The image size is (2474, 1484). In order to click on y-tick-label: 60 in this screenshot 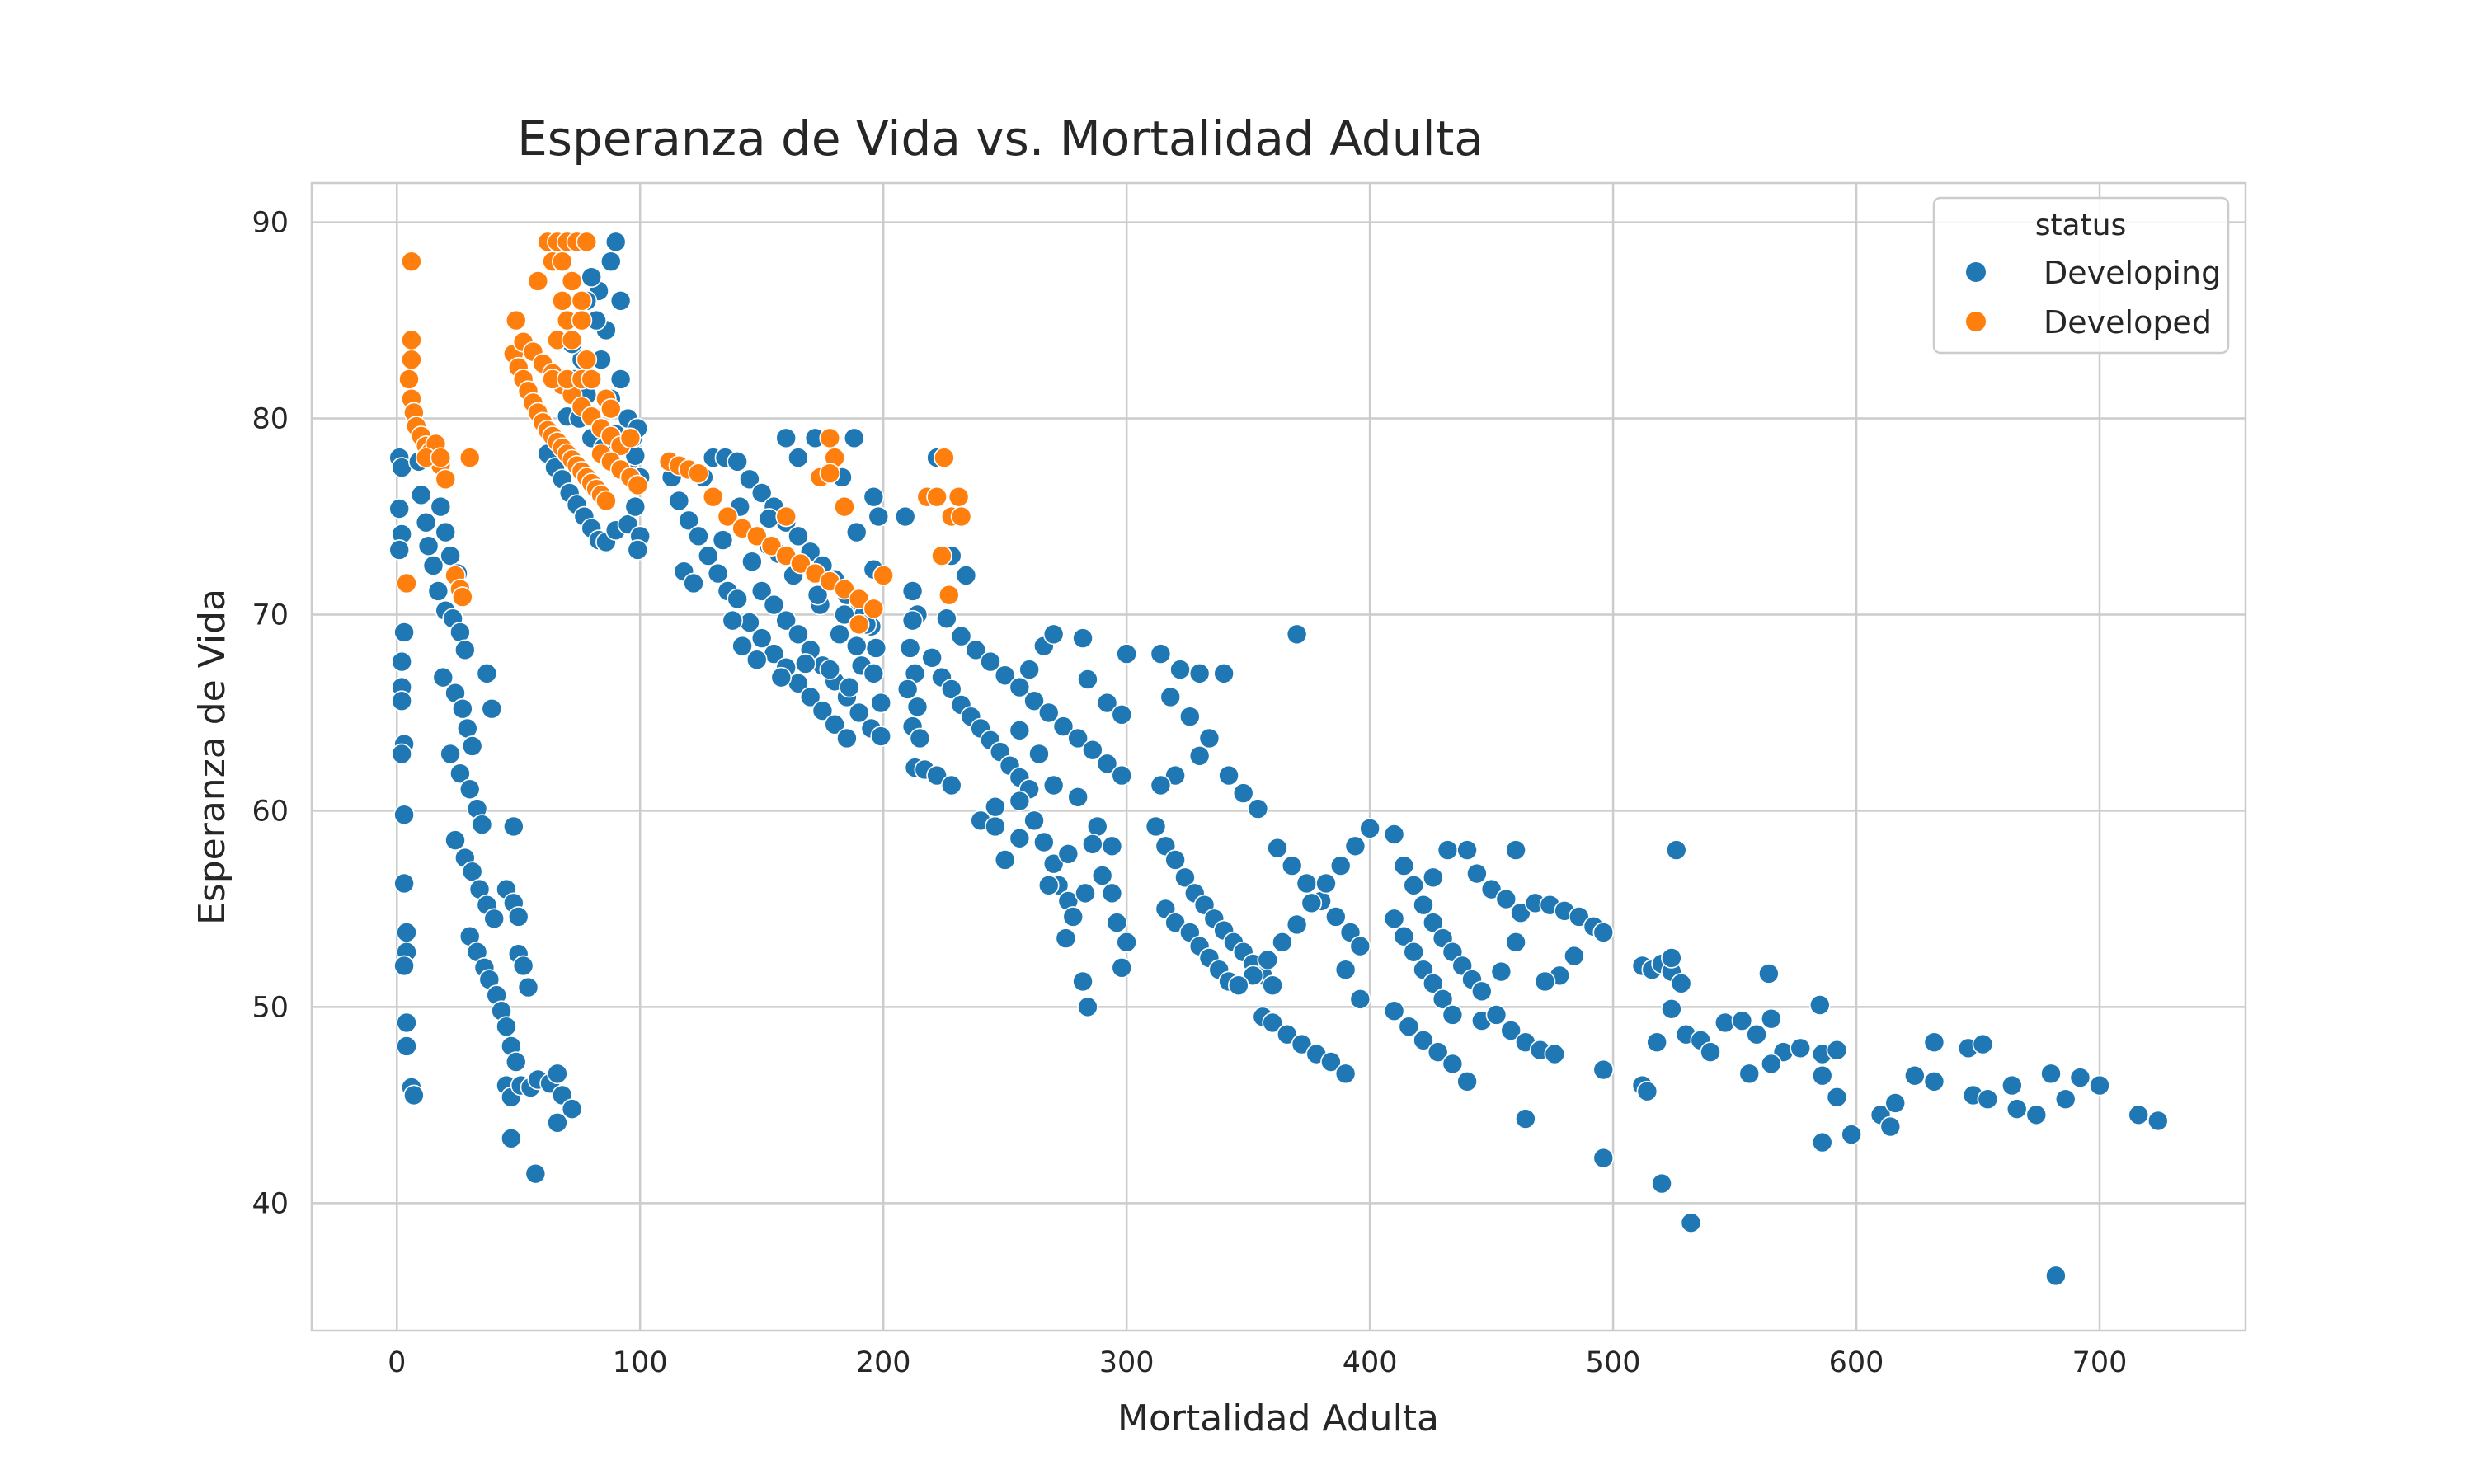, I will do `click(270, 811)`.